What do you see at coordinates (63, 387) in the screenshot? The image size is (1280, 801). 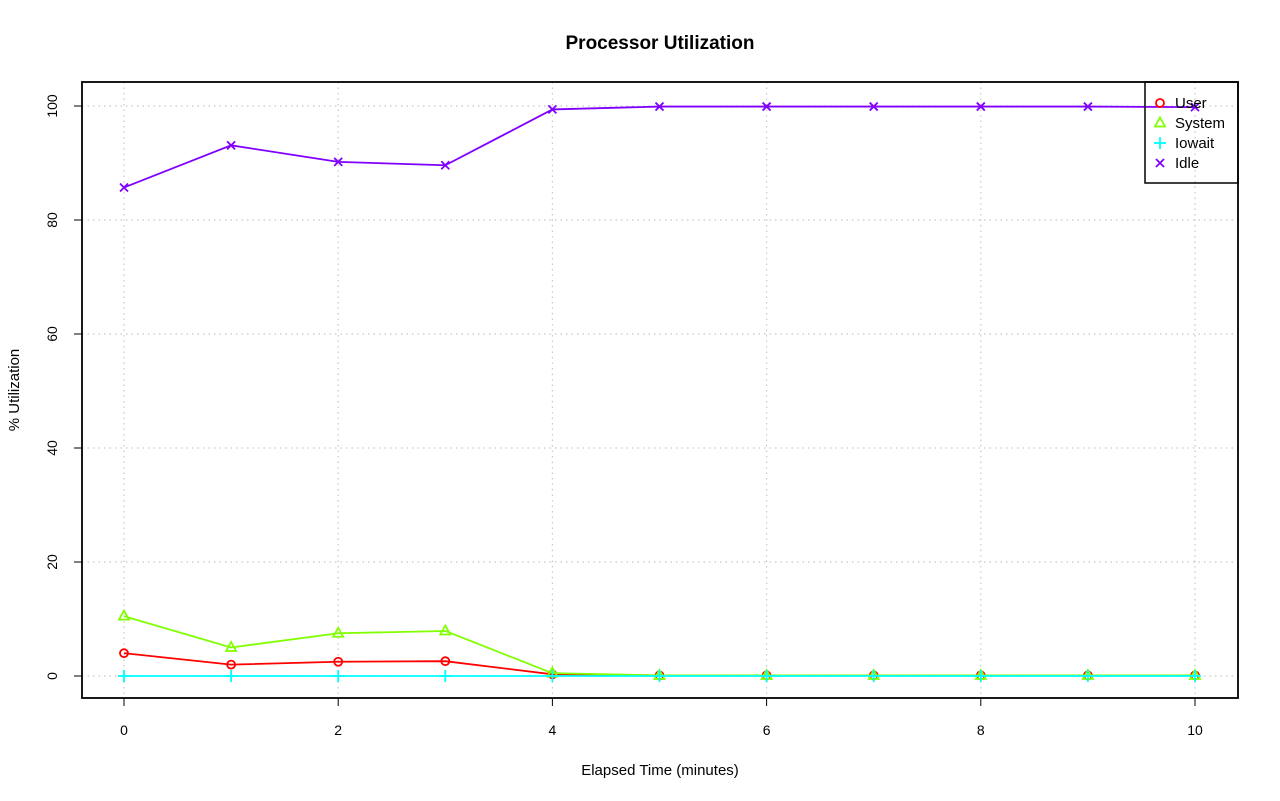 I see `y-axis: 0 20 40 60 80 100` at bounding box center [63, 387].